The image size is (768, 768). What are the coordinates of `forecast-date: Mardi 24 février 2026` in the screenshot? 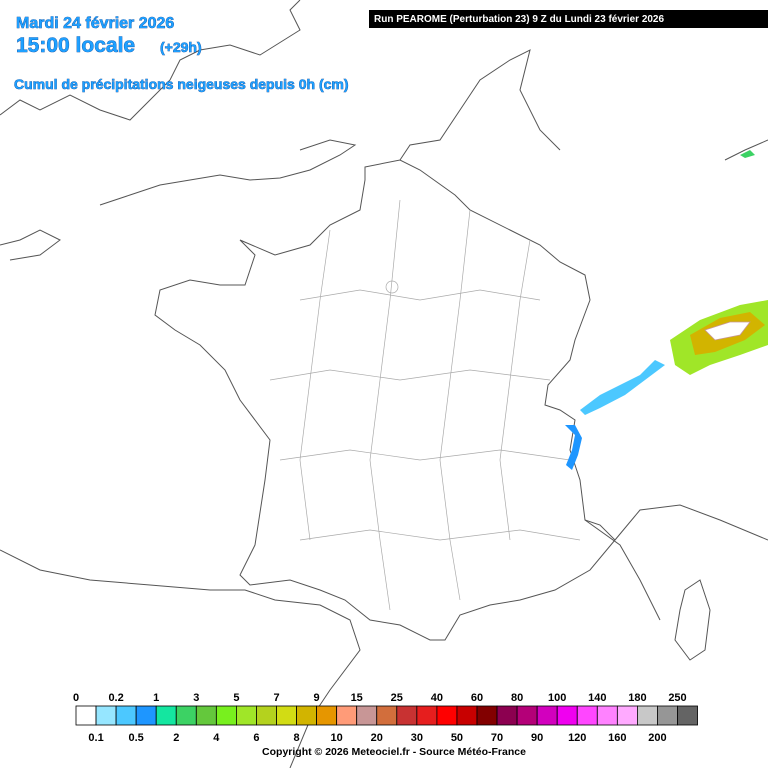 It's located at (95, 23).